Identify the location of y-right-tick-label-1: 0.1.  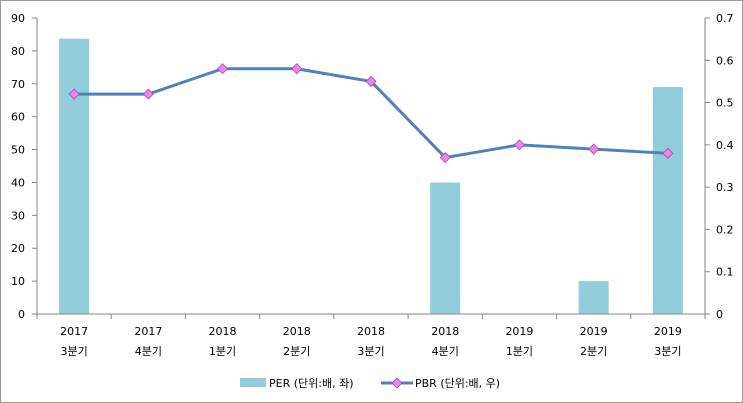
(725, 272).